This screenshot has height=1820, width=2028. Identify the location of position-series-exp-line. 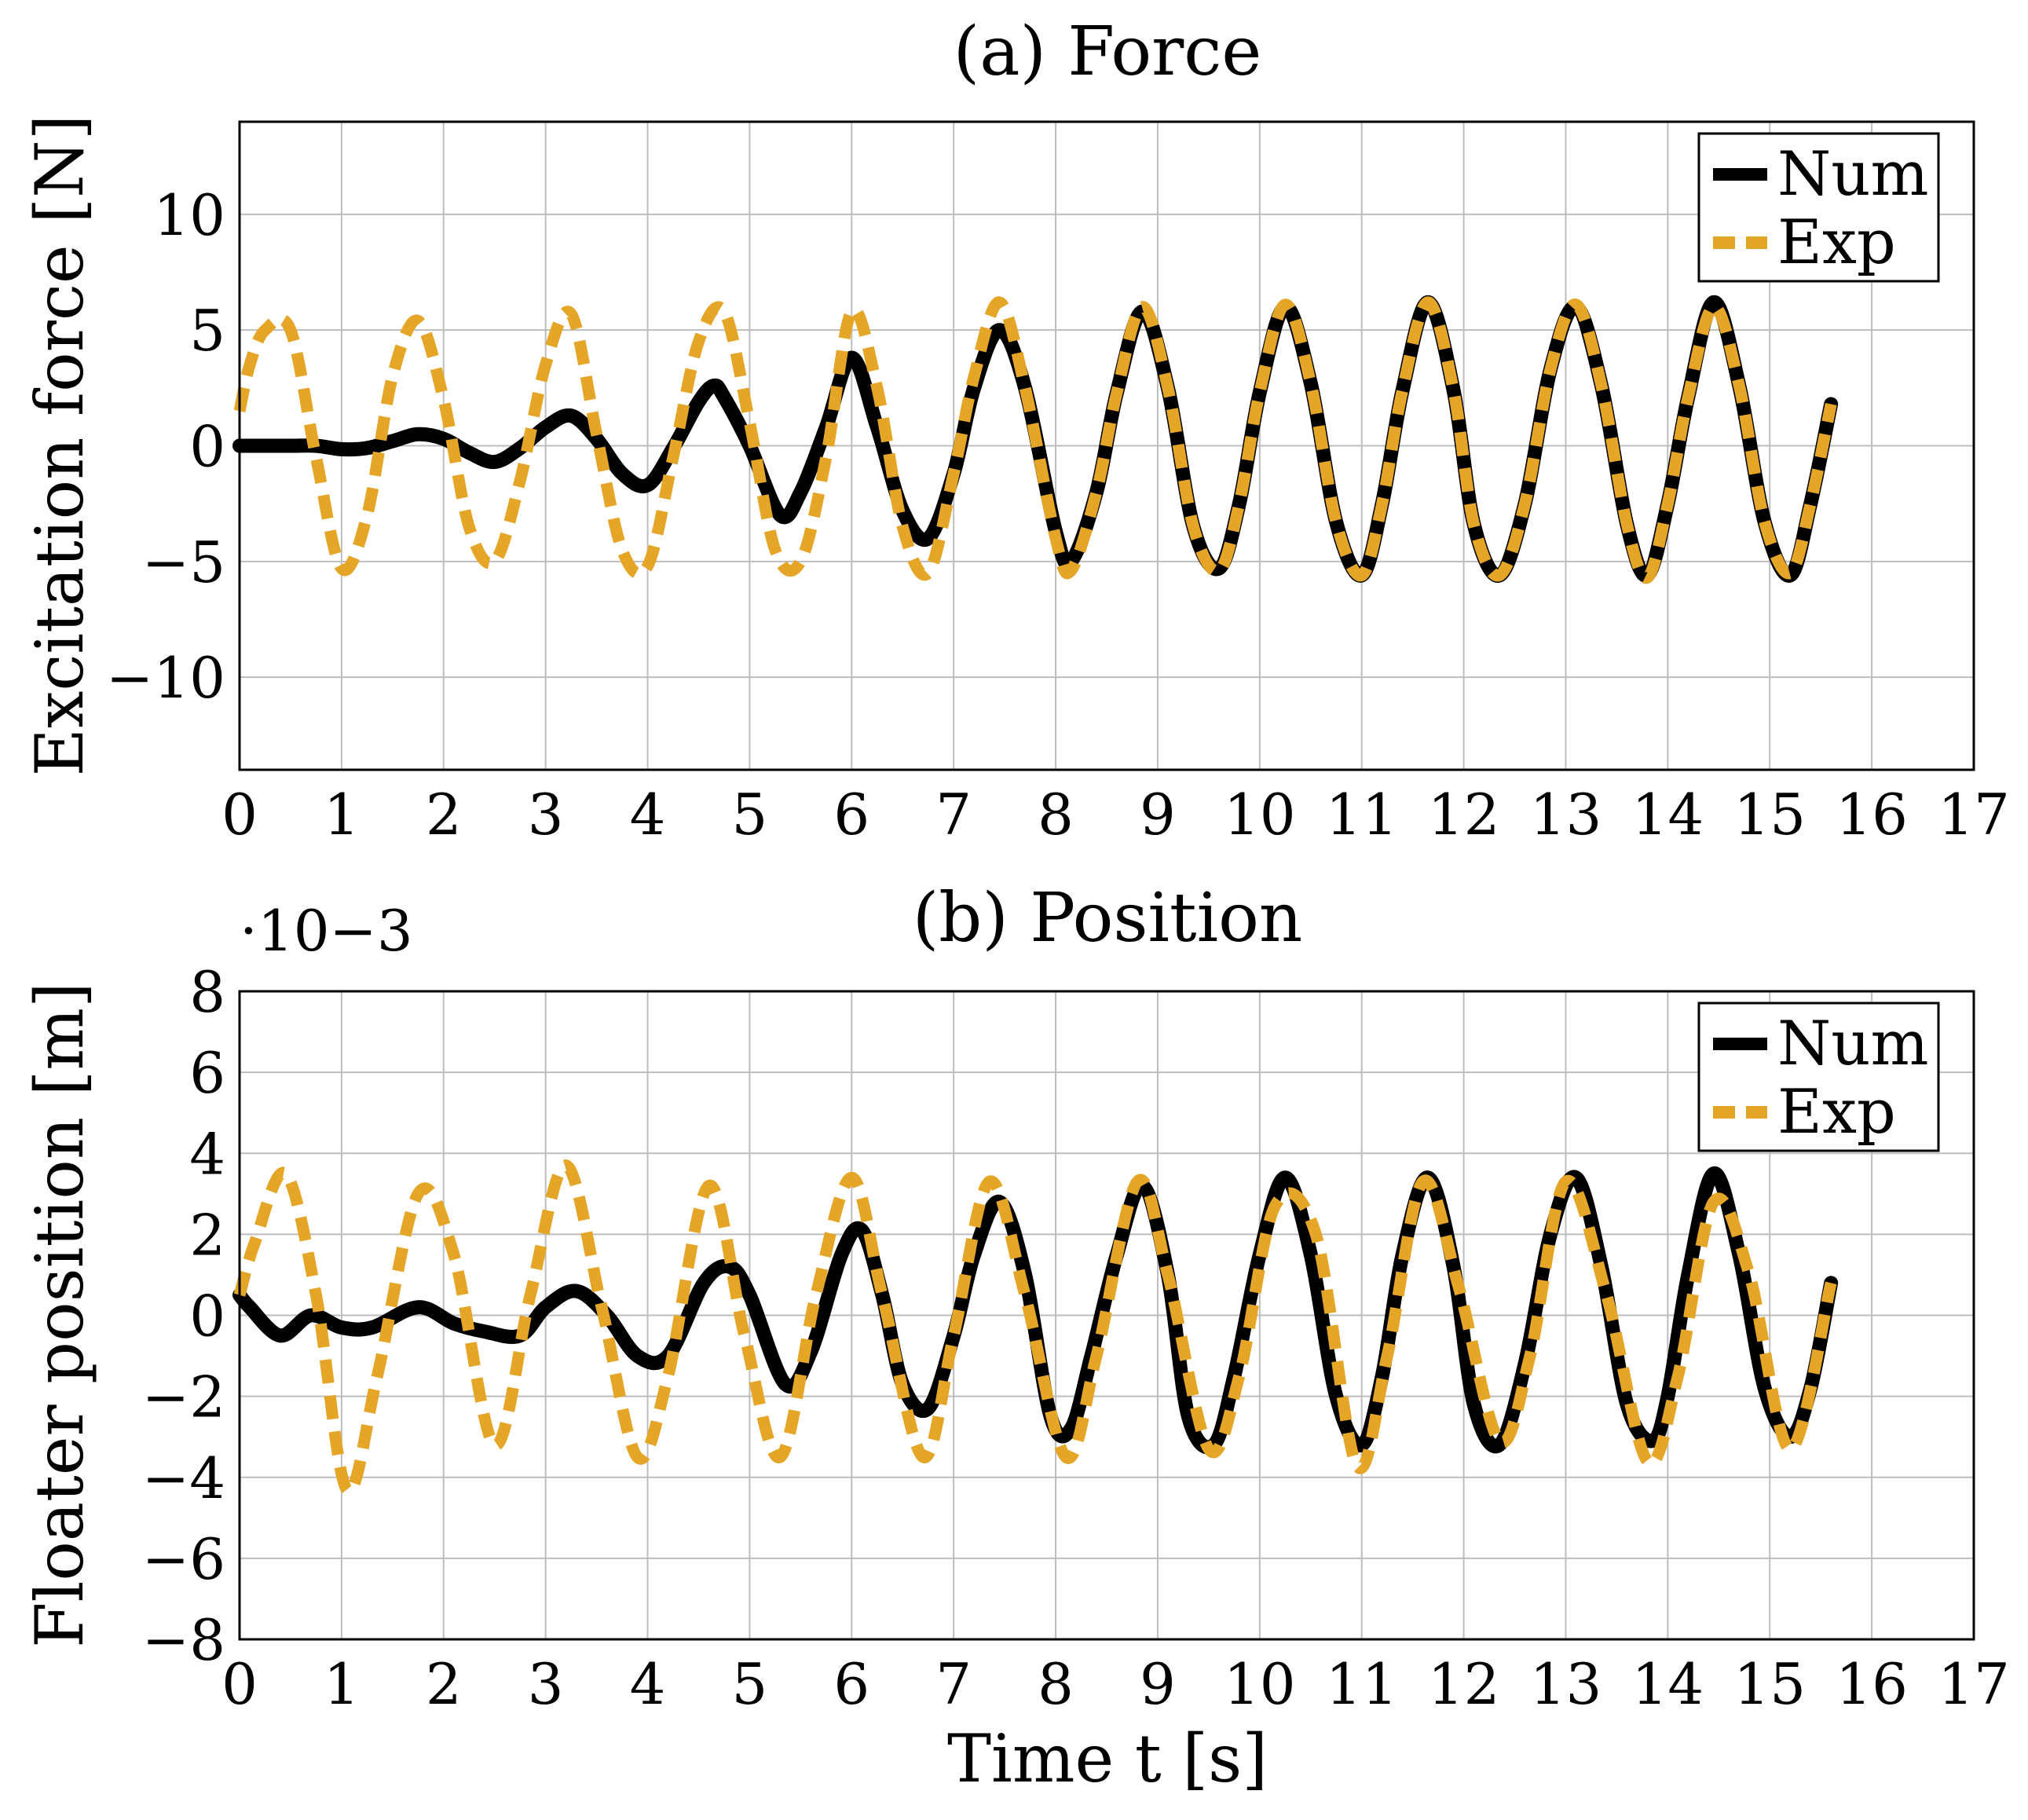
(1035, 1328).